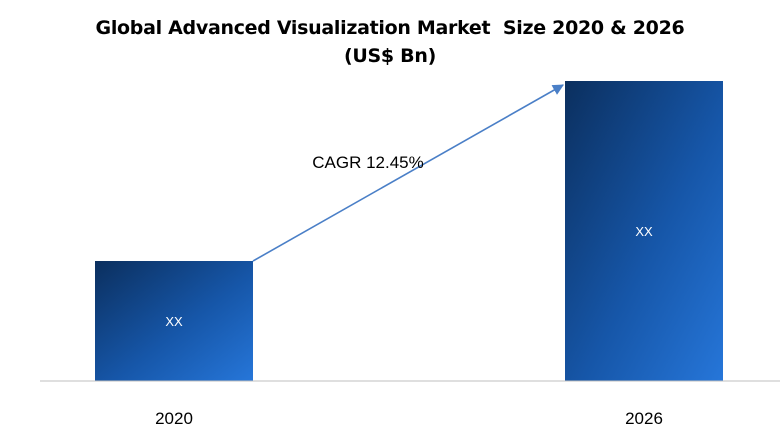  I want to click on data-label-2020: XX, so click(174, 321).